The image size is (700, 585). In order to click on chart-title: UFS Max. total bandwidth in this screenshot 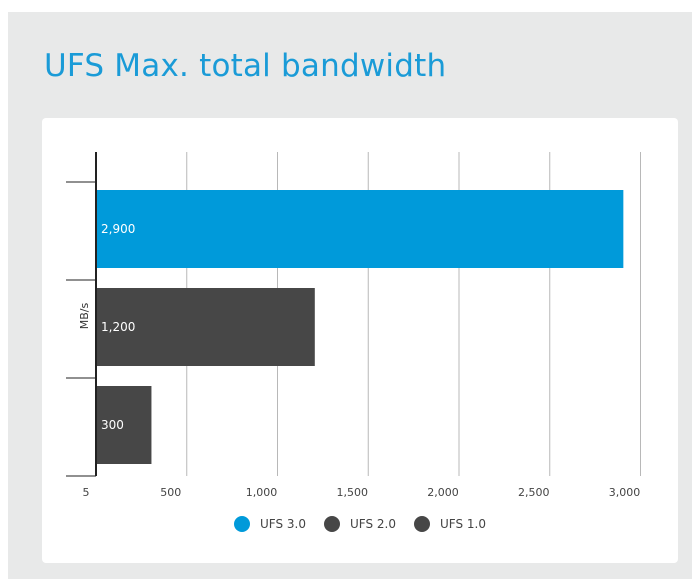, I will do `click(245, 66)`.